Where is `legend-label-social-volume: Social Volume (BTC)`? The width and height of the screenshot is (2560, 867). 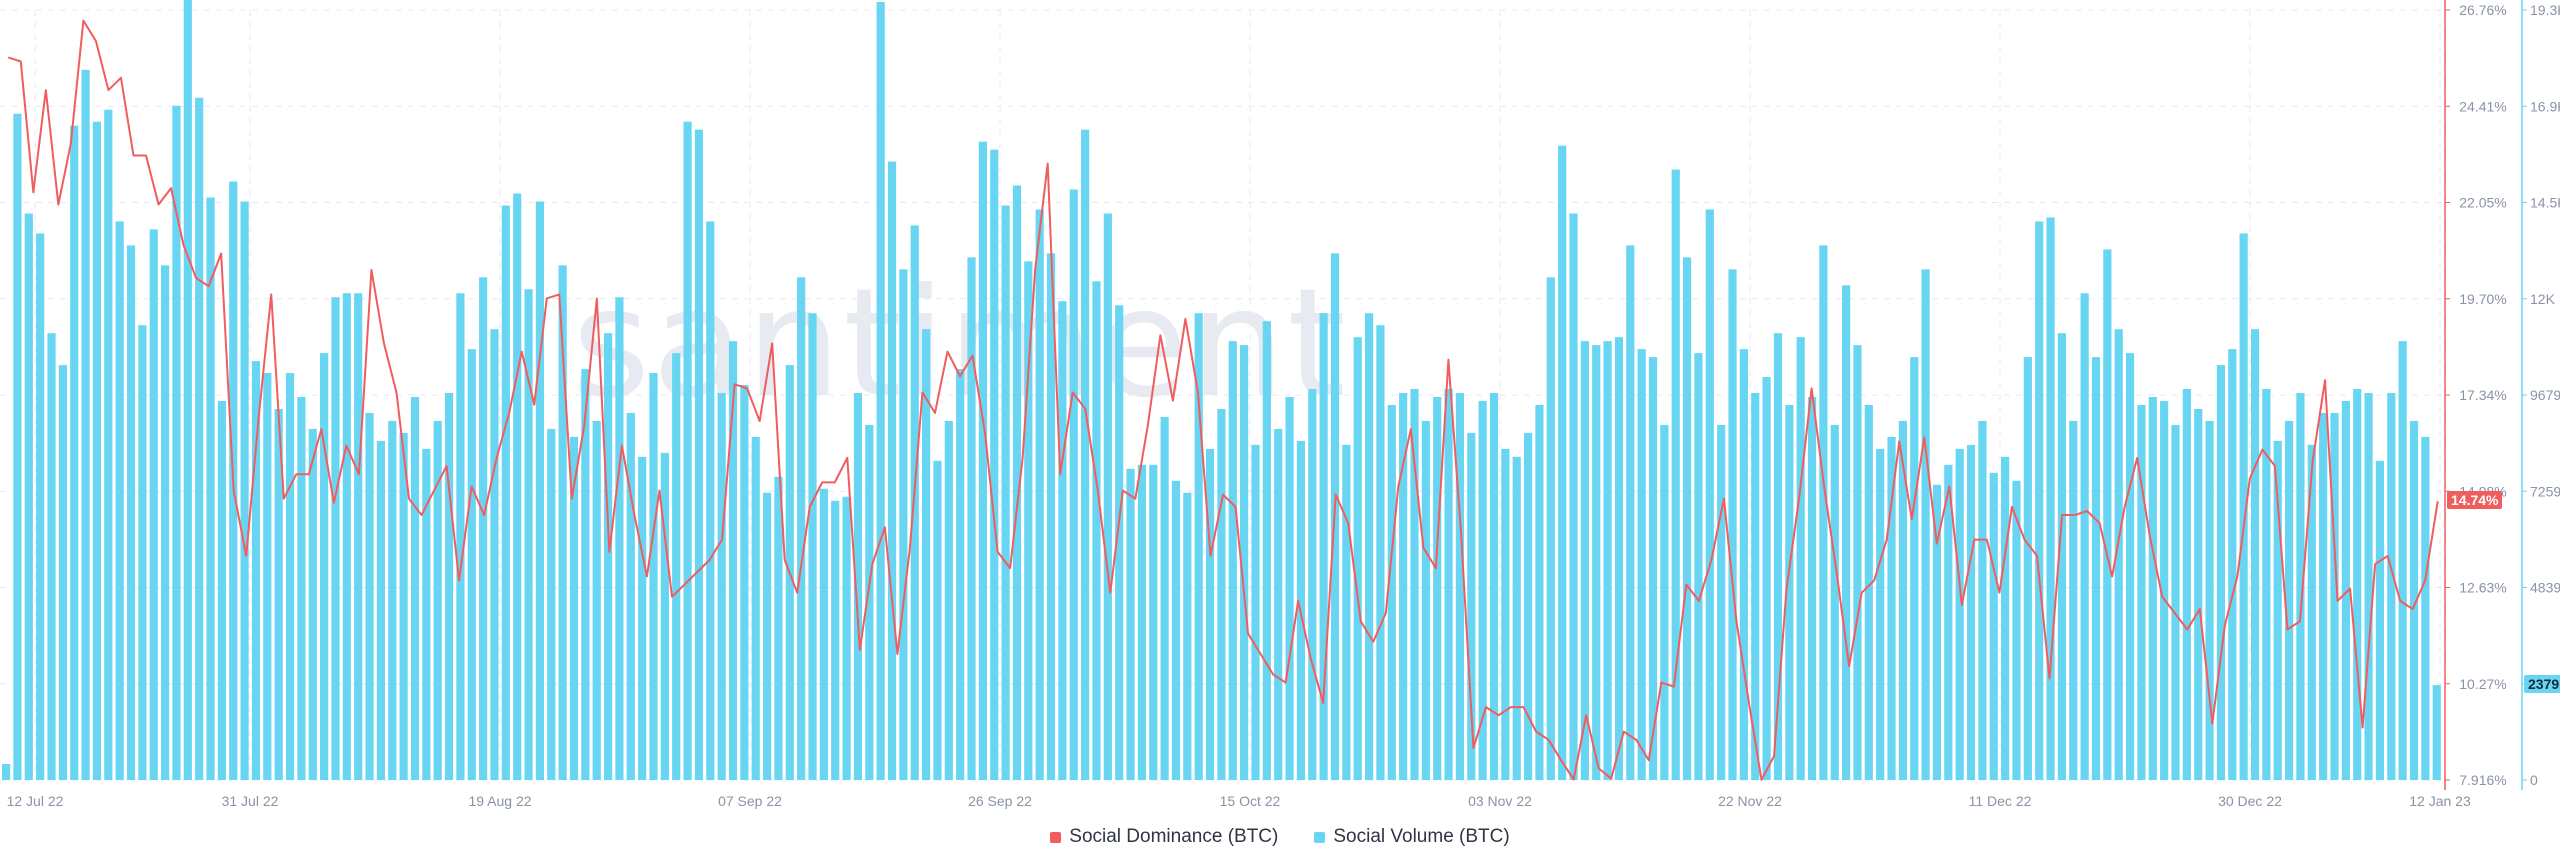
legend-label-social-volume: Social Volume (BTC) is located at coordinates (1421, 836).